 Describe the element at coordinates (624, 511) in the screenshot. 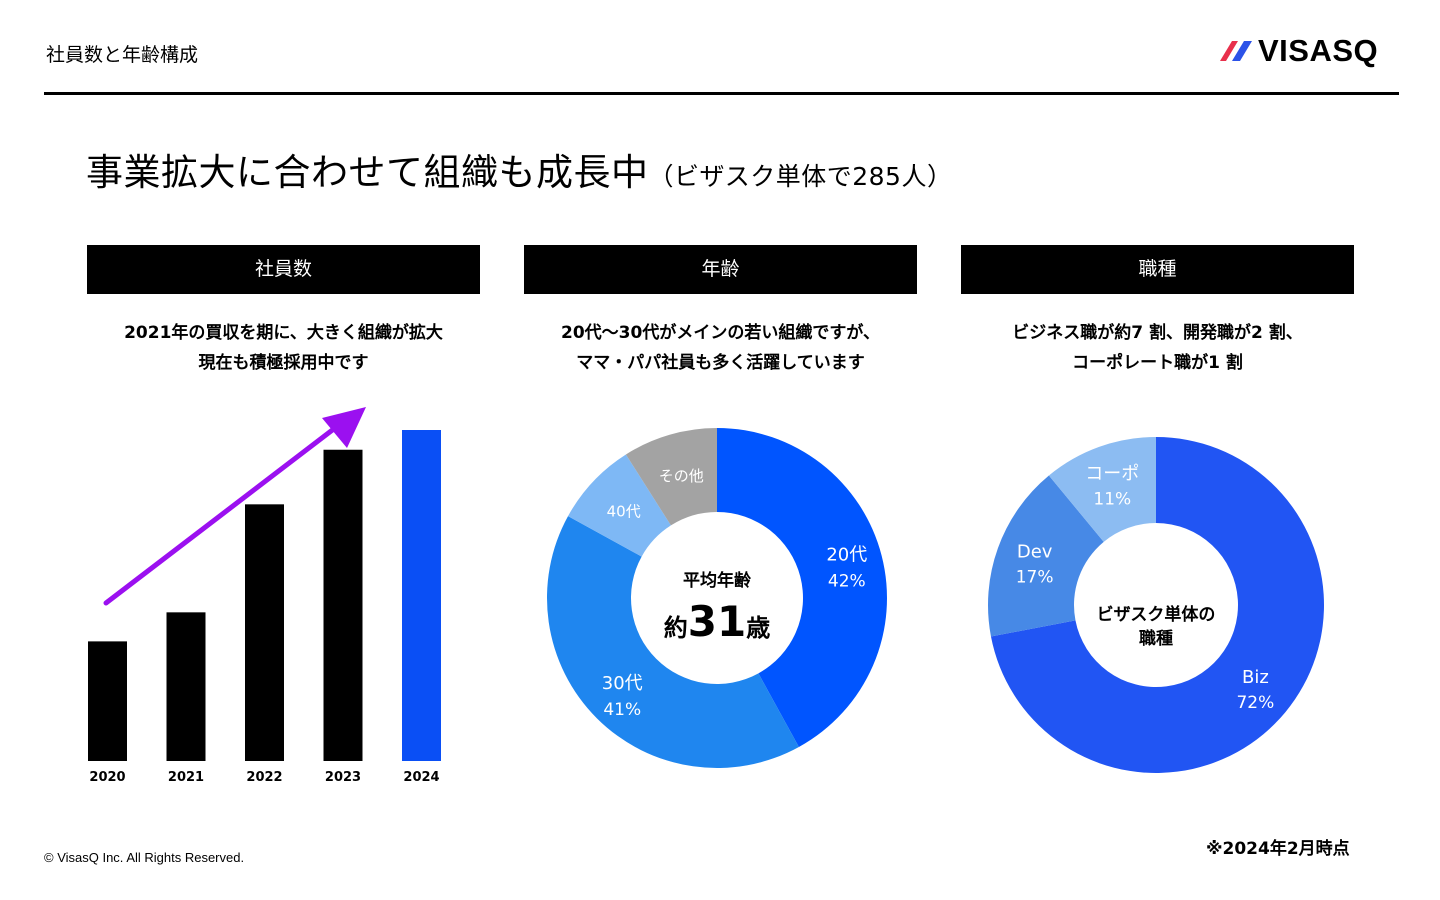

I see `age-slice-label: 40代` at that location.